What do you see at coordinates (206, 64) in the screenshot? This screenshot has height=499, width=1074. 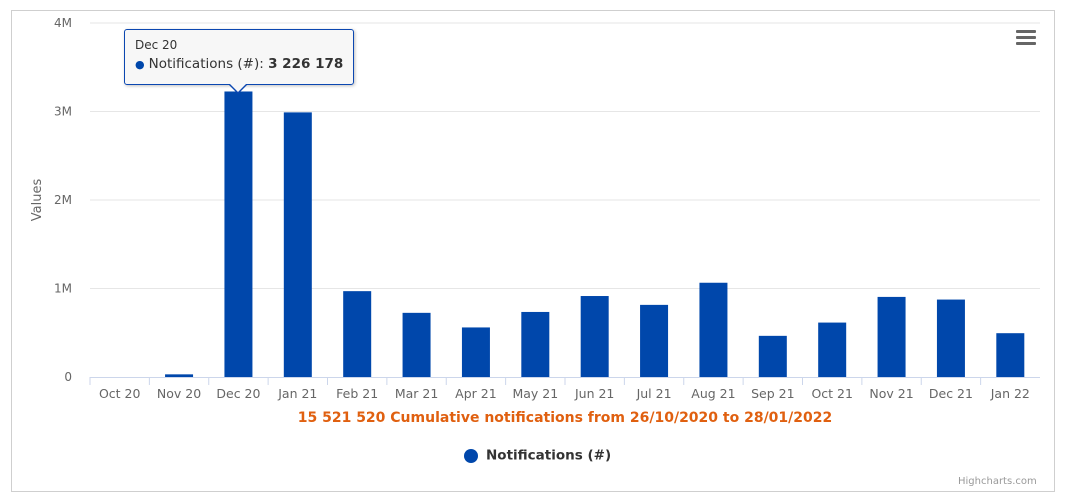 I see `tooltip-series-label: Notifications (#):` at bounding box center [206, 64].